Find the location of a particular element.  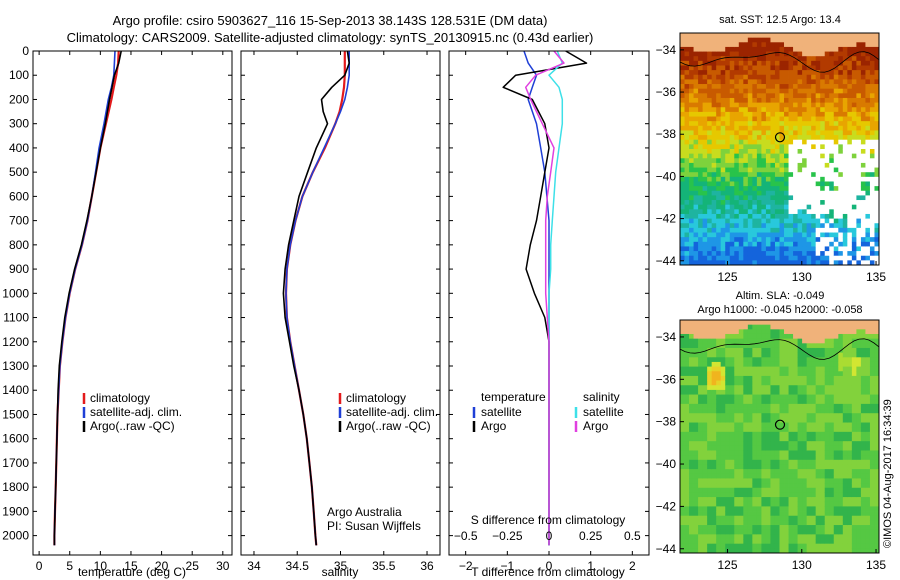

salinity-tick-label: 35 is located at coordinates (341, 566).